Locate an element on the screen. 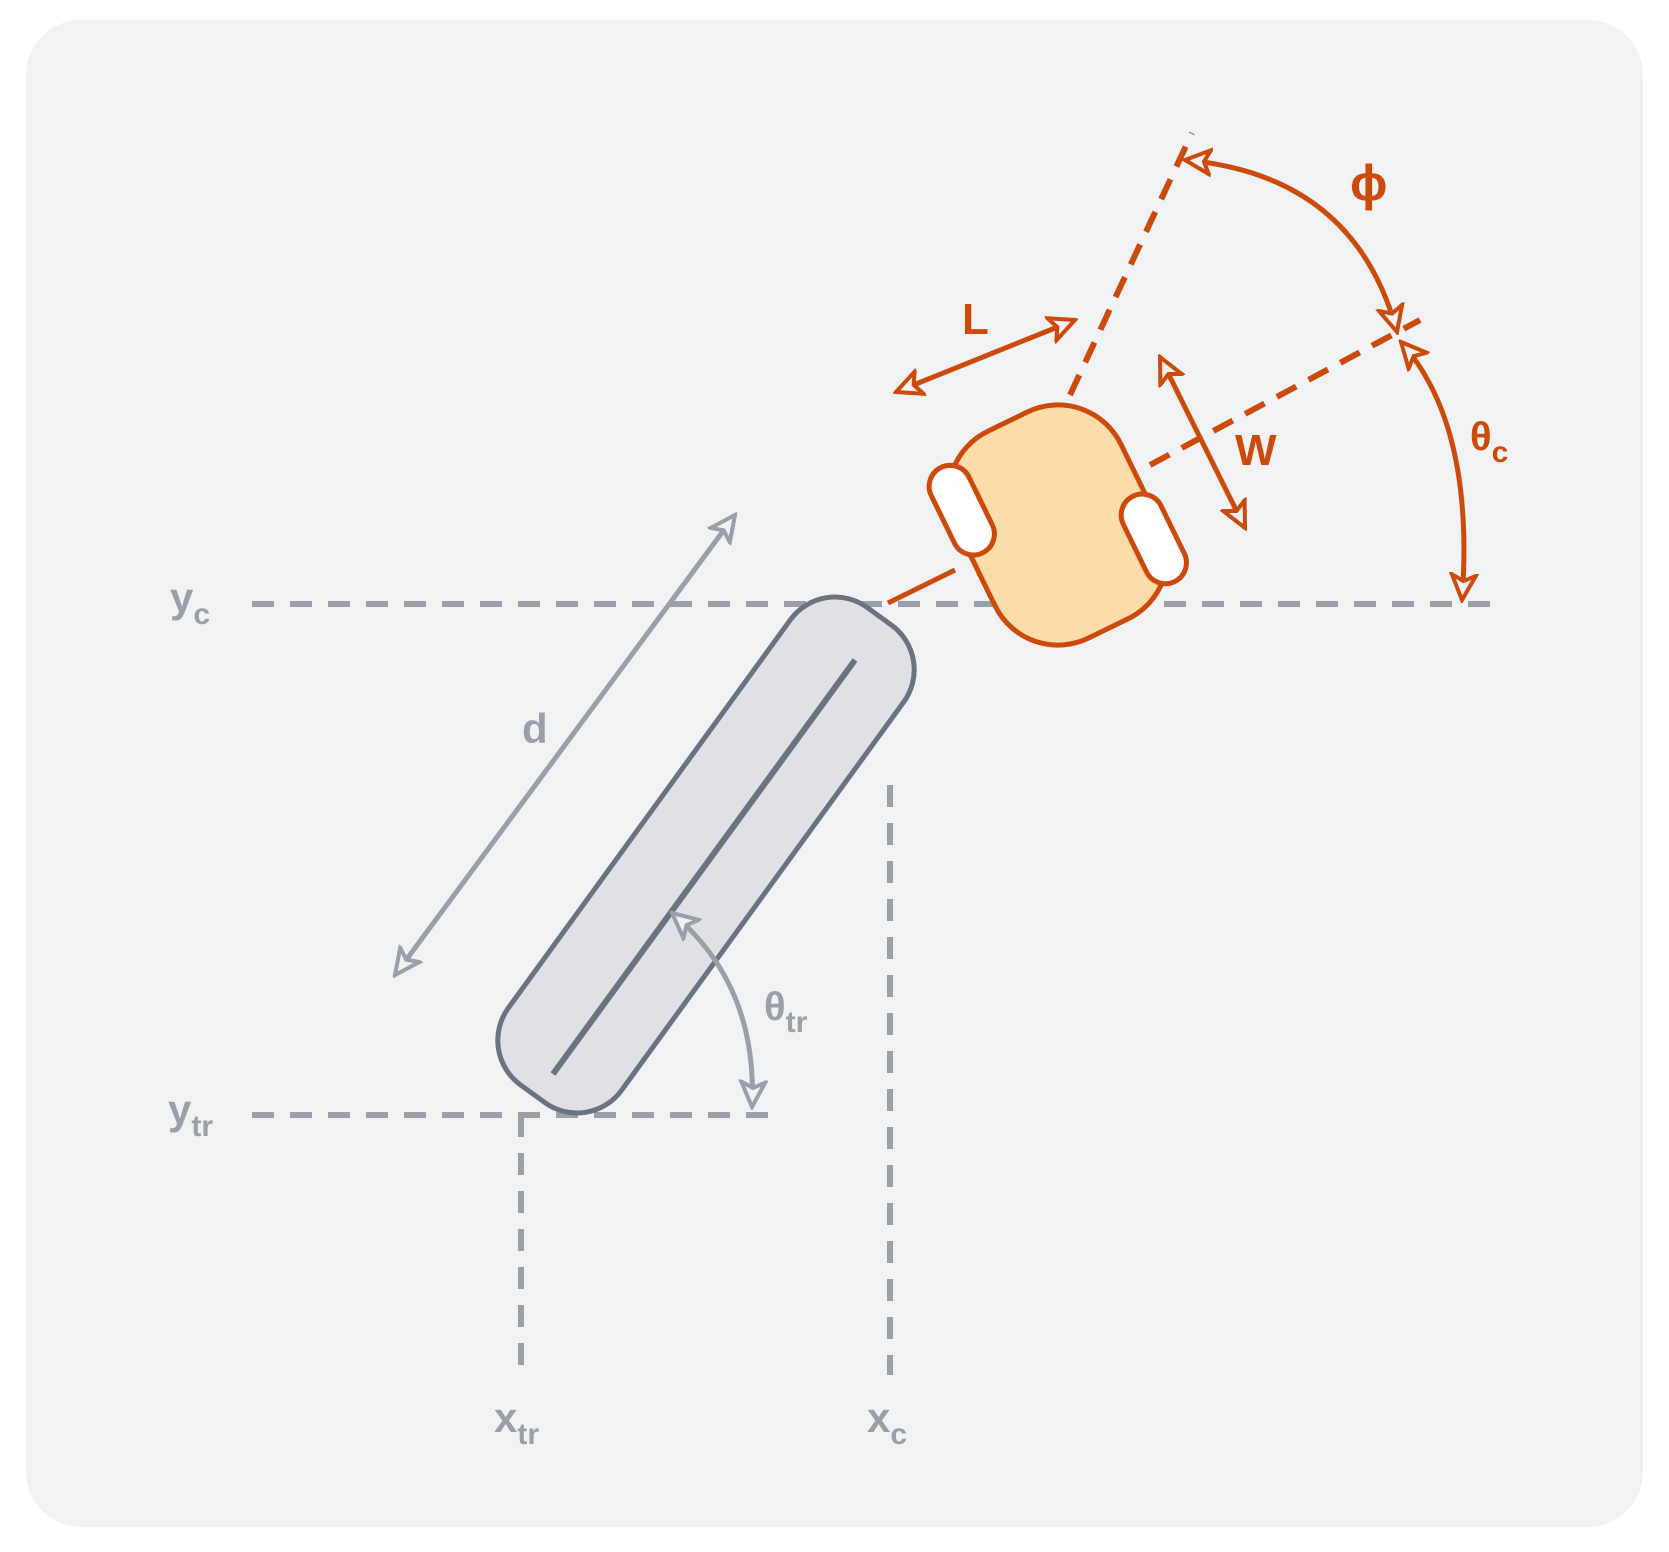 The width and height of the screenshot is (1669, 1552). cab-body is located at coordinates (1058, 525).